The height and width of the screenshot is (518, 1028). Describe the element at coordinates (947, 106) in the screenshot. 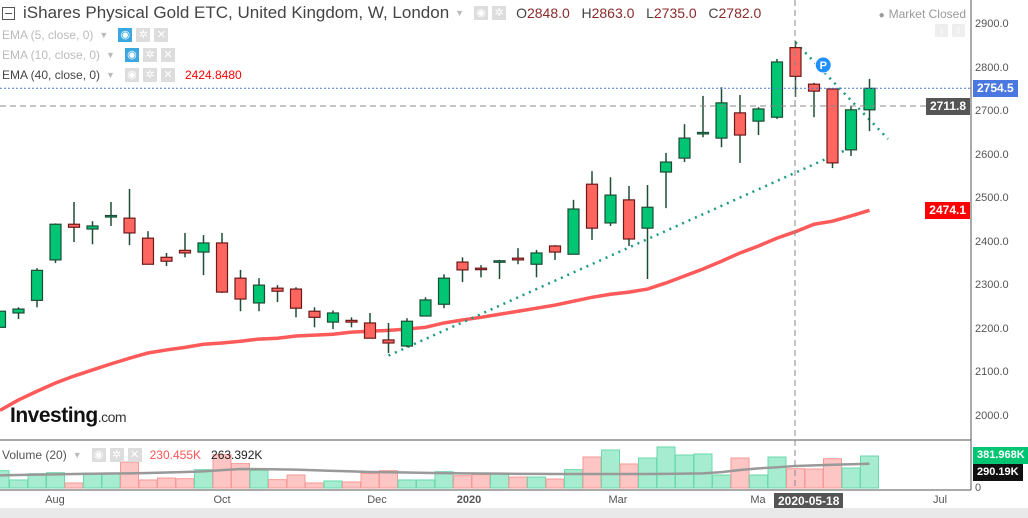

I see `crosshair-price-tag: 2711.8` at that location.